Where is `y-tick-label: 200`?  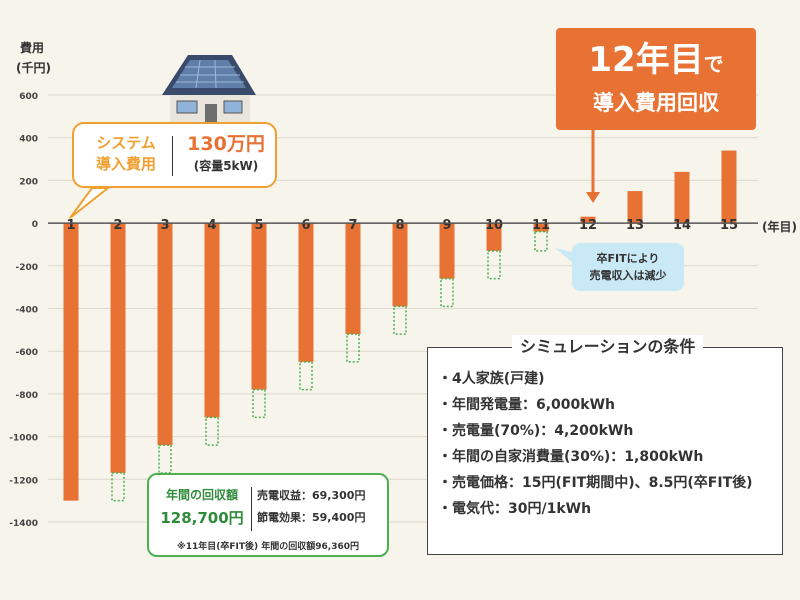
y-tick-label: 200 is located at coordinates (28, 182).